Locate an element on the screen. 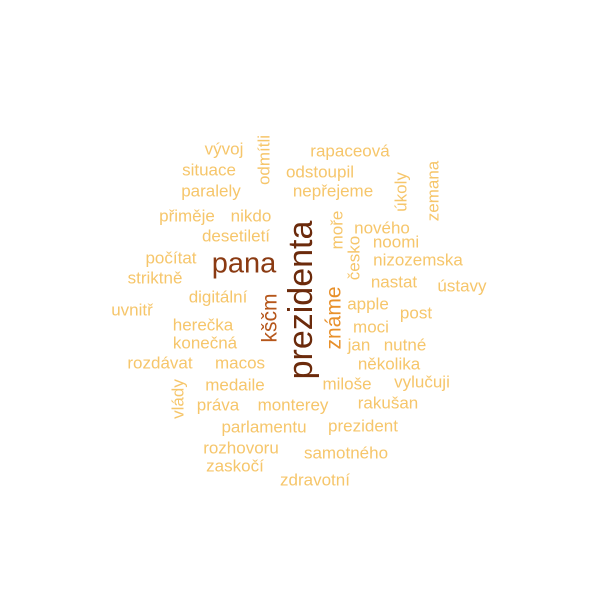  word-prezidenta: prezidenta is located at coordinates (301, 300).